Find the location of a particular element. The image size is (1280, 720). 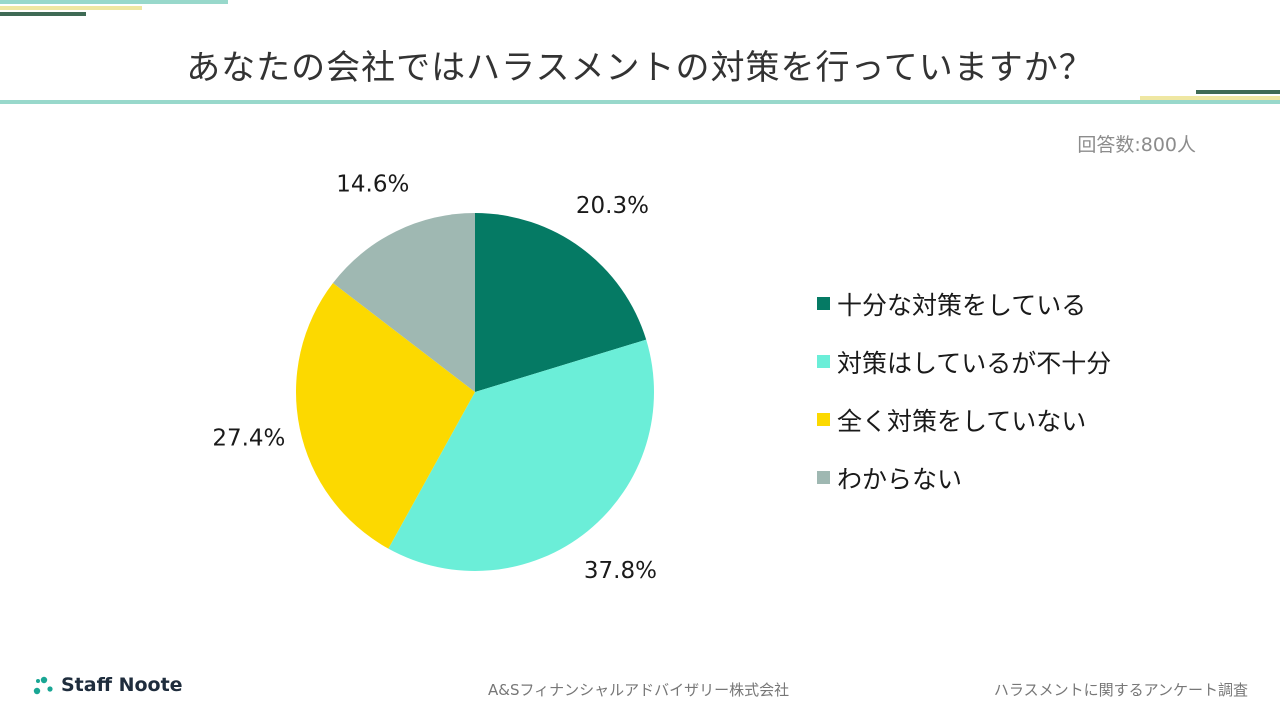

slice-value-label: 14.6% is located at coordinates (372, 184).